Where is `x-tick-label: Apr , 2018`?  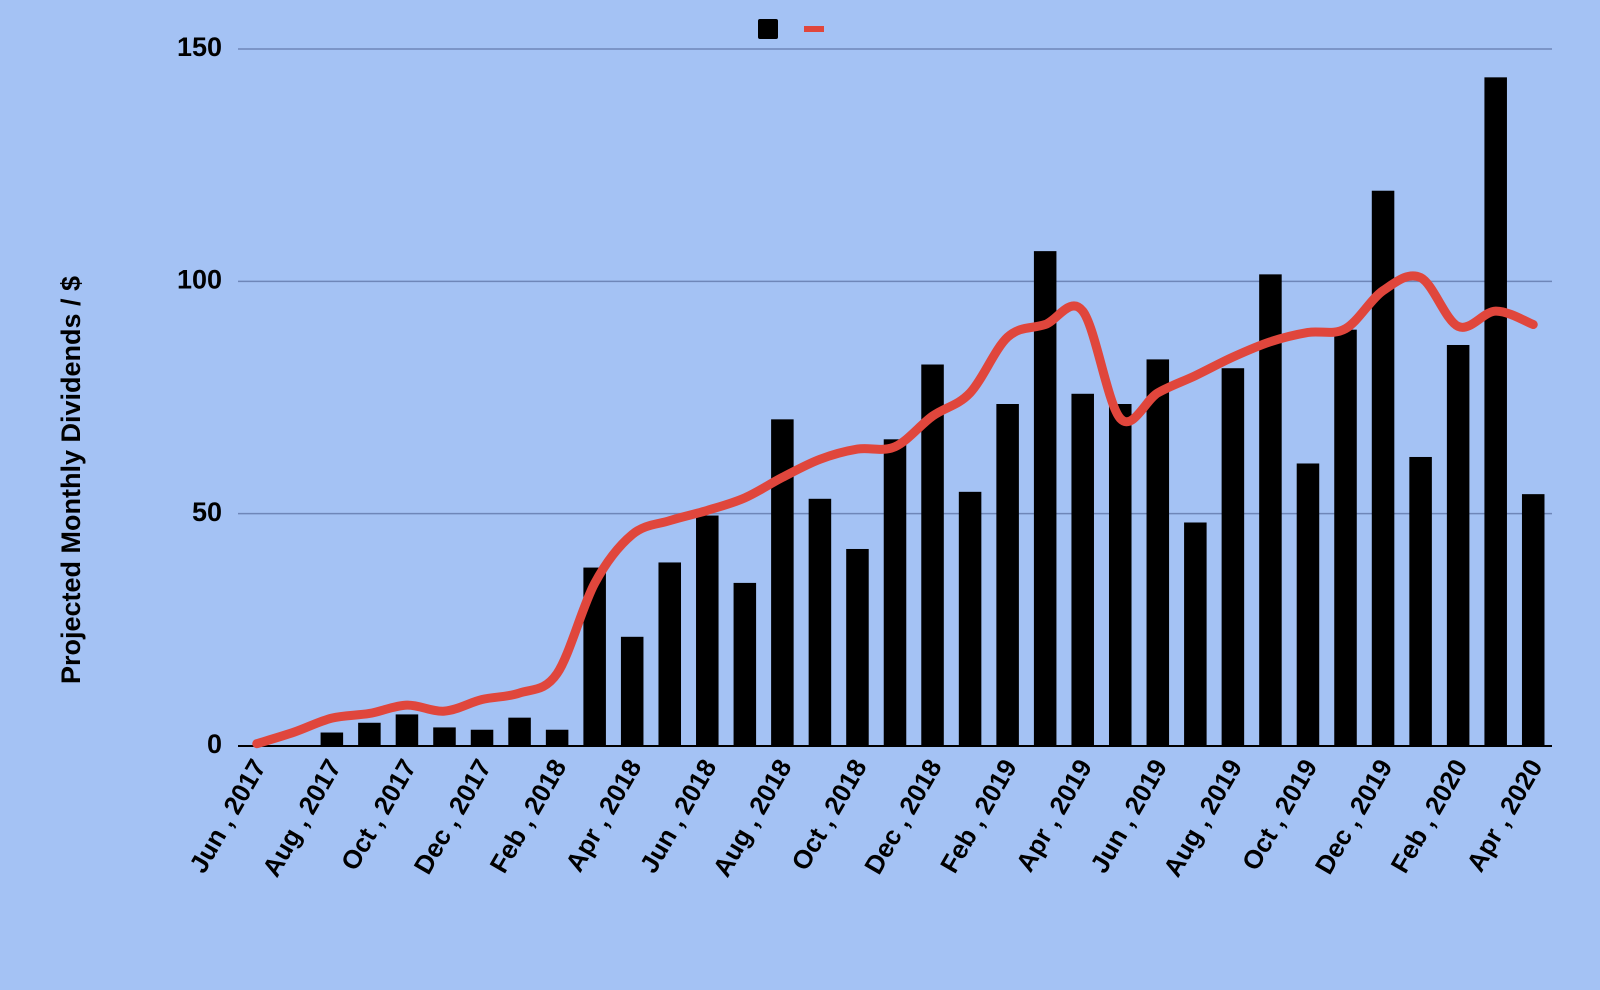
x-tick-label: Apr , 2018 is located at coordinates (603, 815).